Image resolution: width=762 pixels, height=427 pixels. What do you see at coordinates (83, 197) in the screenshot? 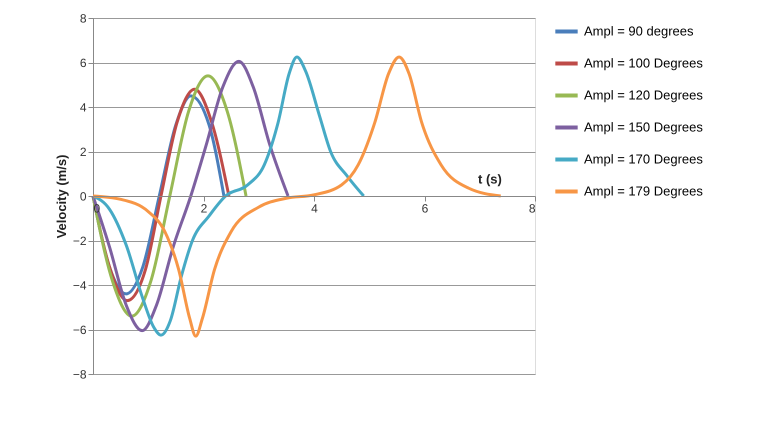
I see `y-tick-label: 0` at bounding box center [83, 197].